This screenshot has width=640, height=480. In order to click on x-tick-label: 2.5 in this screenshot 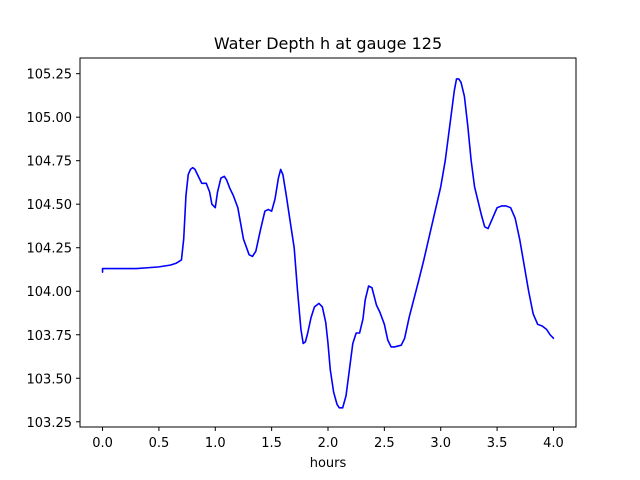, I will do `click(384, 443)`.